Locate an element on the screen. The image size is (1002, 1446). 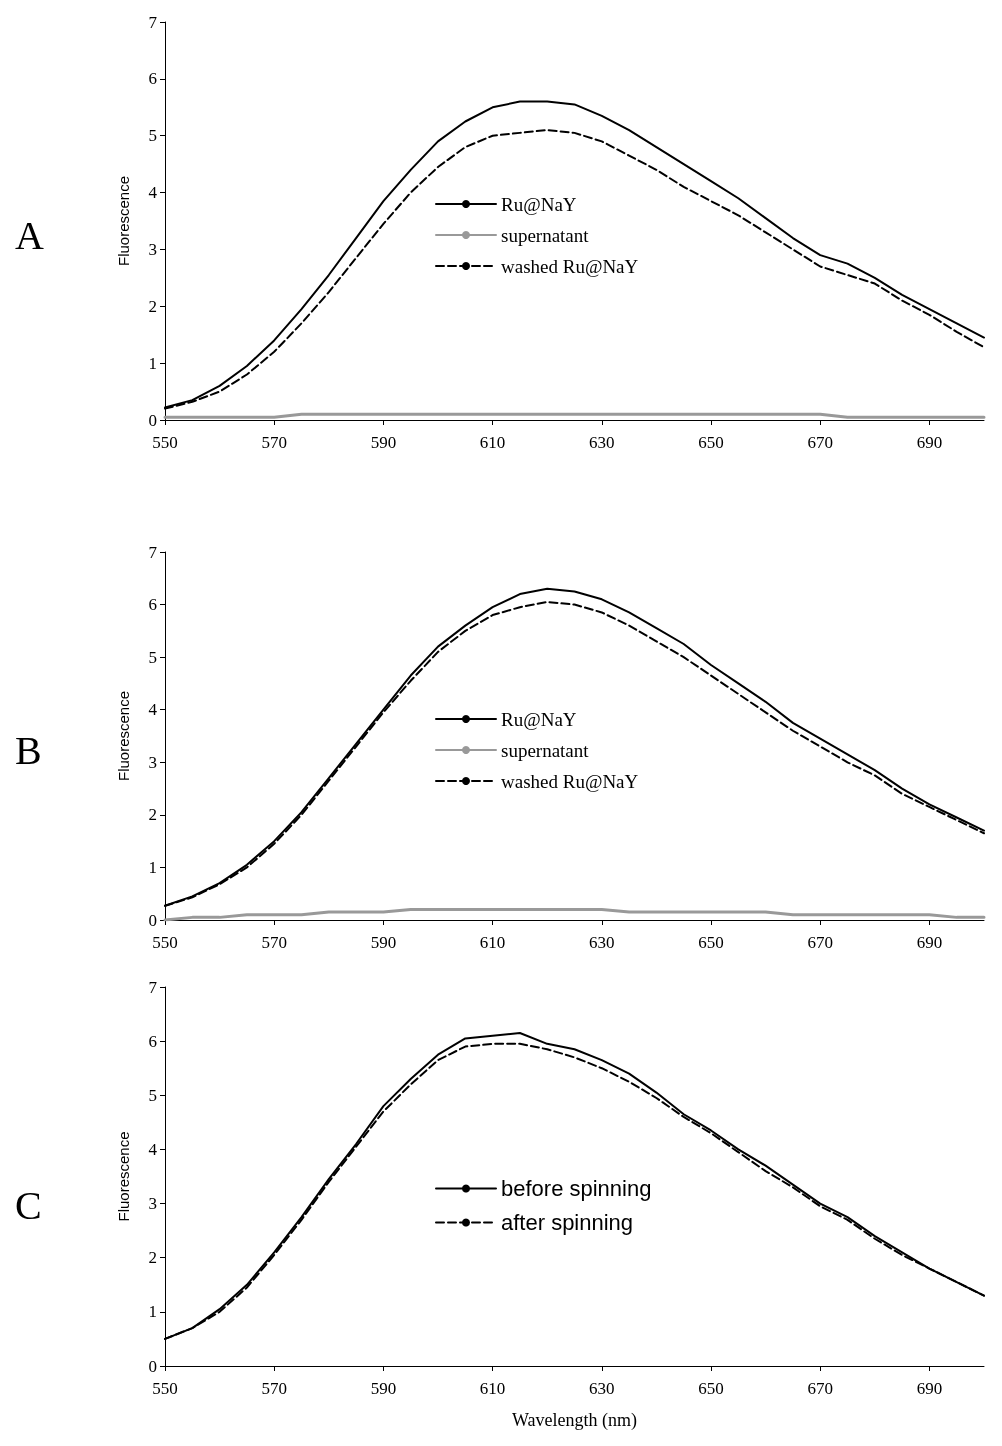
text: A is located at coordinates (29, 235).